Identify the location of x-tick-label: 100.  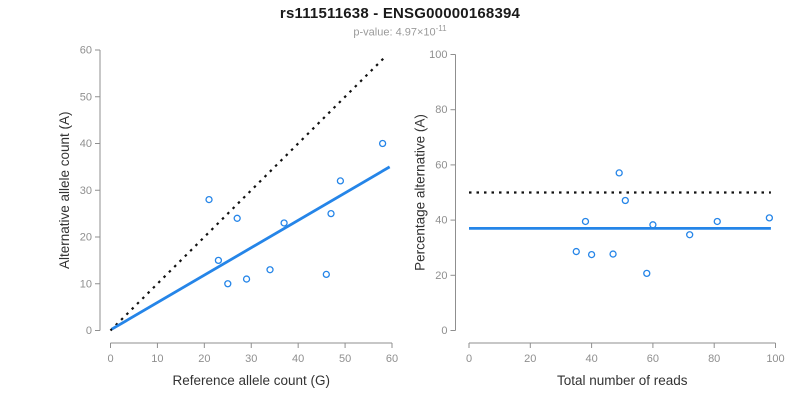
(775, 359).